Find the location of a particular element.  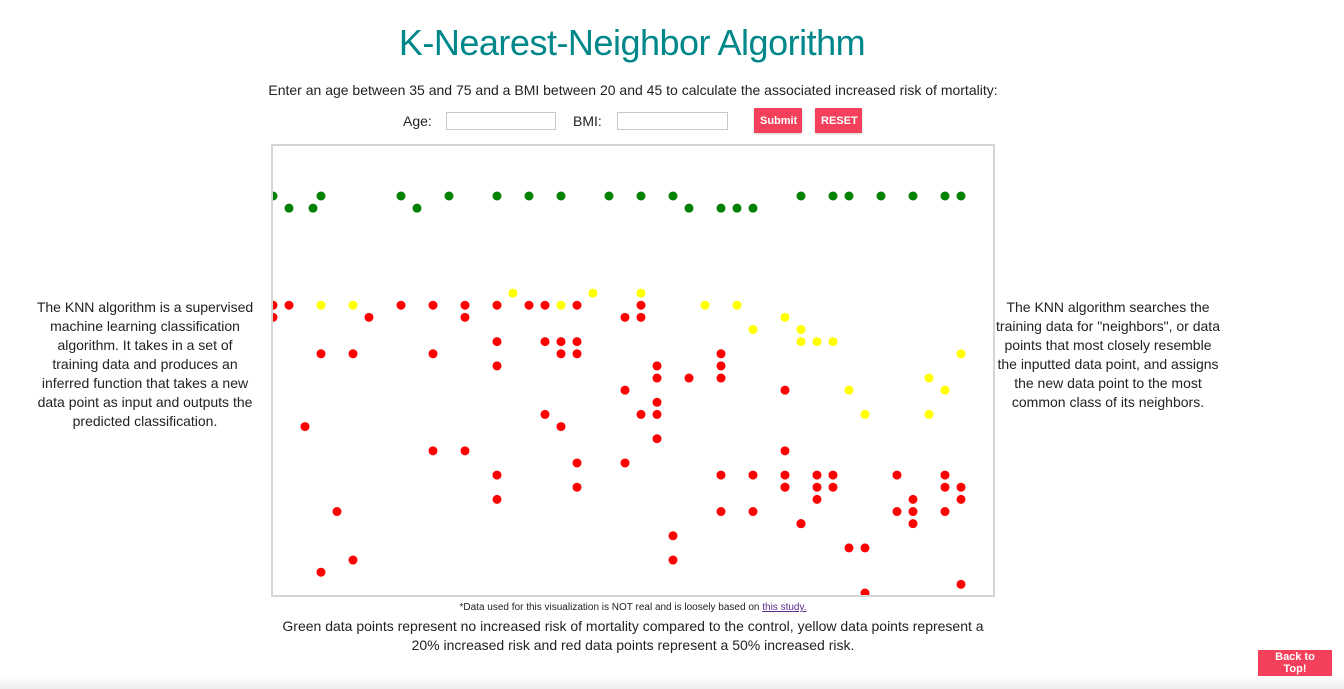

study-link: this study. is located at coordinates (784, 607).